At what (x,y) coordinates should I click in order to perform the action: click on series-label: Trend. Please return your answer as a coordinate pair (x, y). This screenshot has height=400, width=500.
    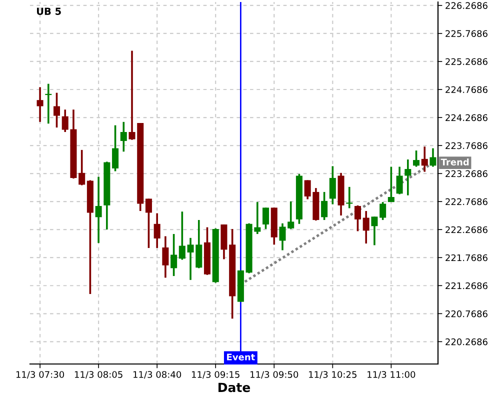
    Looking at the image, I should click on (454, 162).